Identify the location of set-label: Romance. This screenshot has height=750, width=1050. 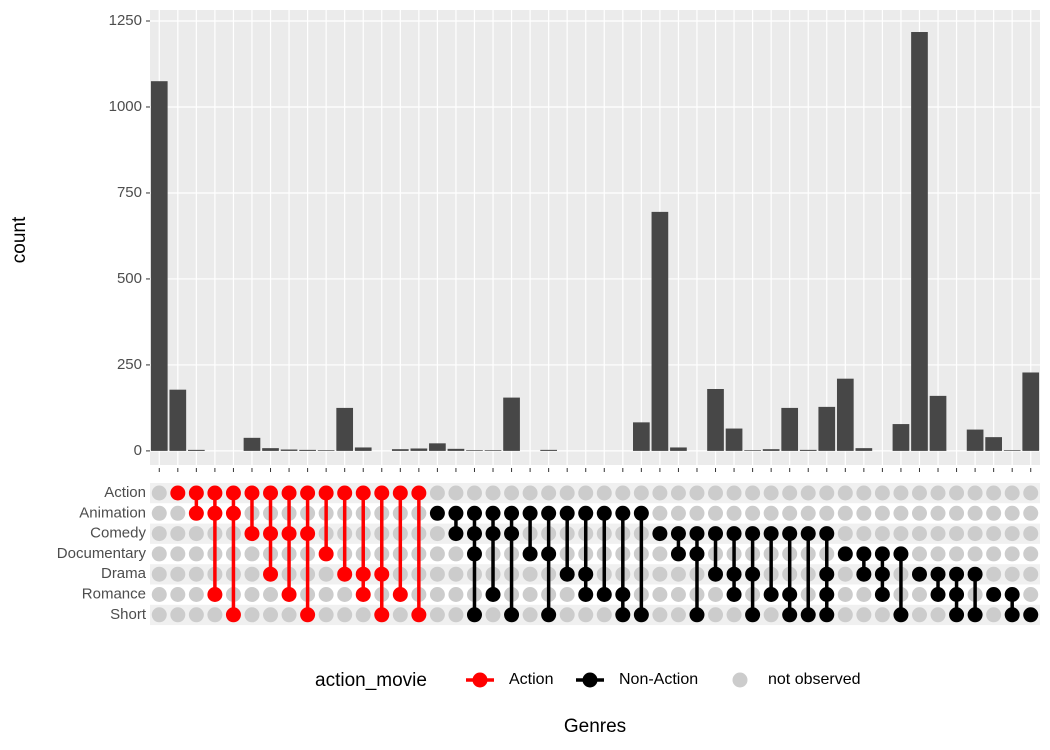
(114, 593).